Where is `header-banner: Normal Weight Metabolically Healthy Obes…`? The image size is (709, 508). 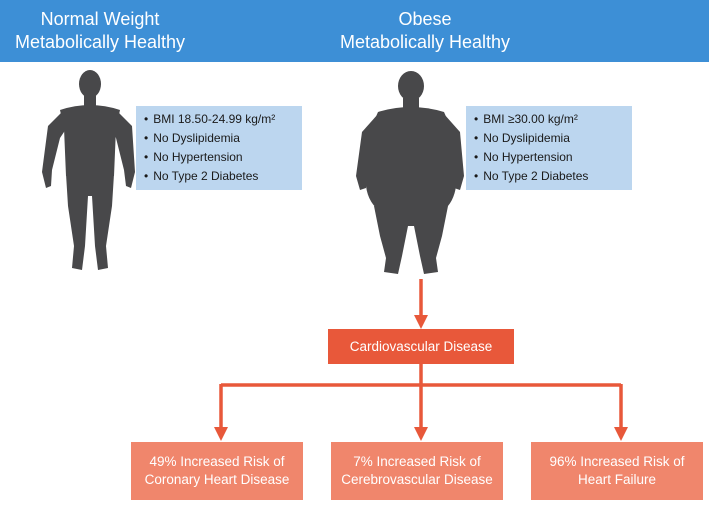
header-banner: Normal Weight Metabolically Healthy Obes… is located at coordinates (354, 31).